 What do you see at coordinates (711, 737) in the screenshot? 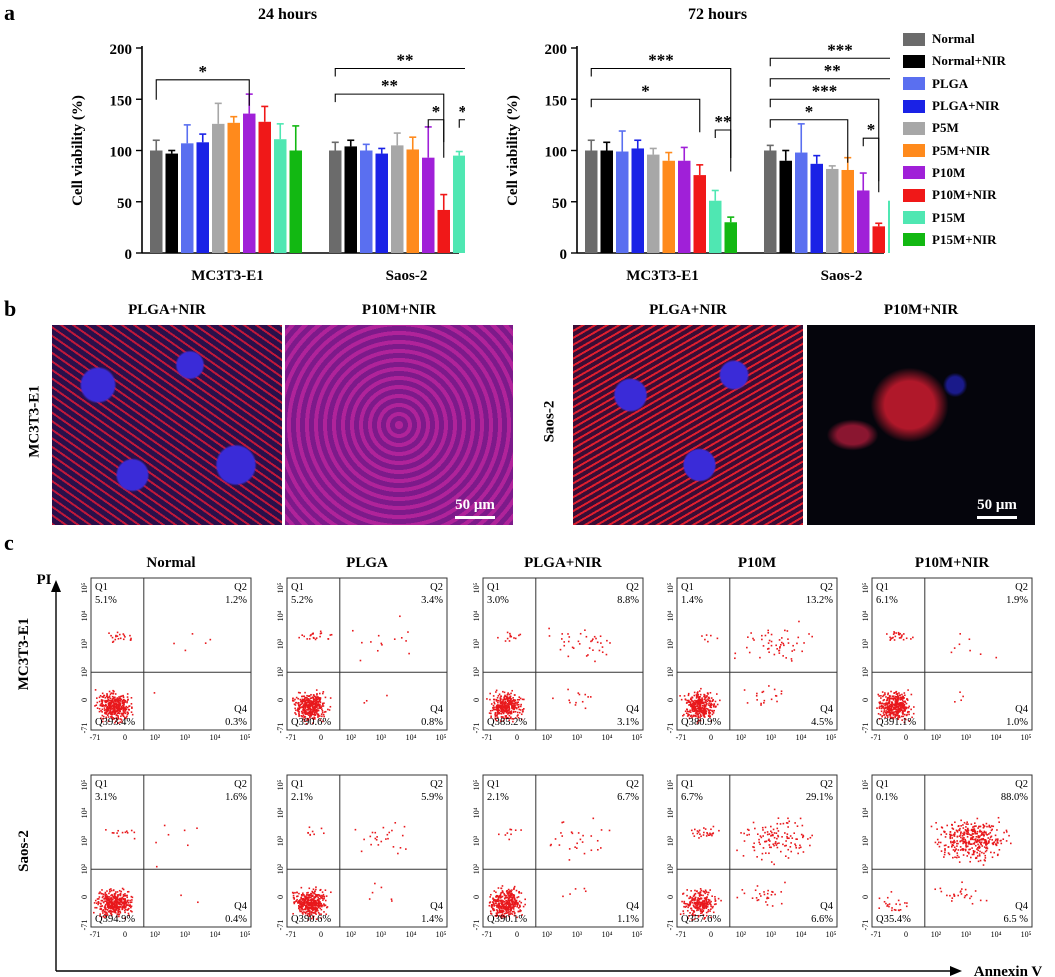
I see `x-tick-label: 0` at bounding box center [711, 737].